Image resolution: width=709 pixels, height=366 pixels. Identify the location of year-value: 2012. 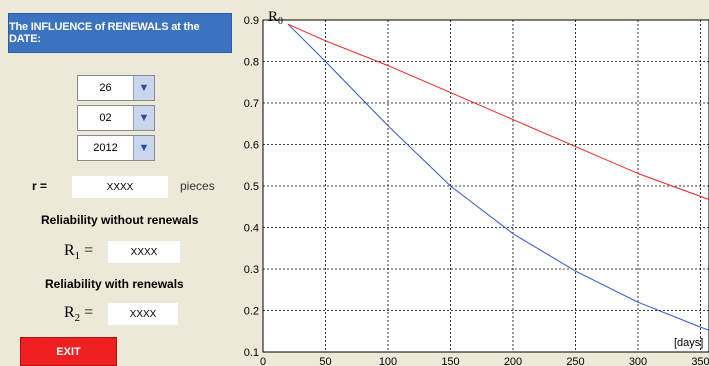
(105, 148).